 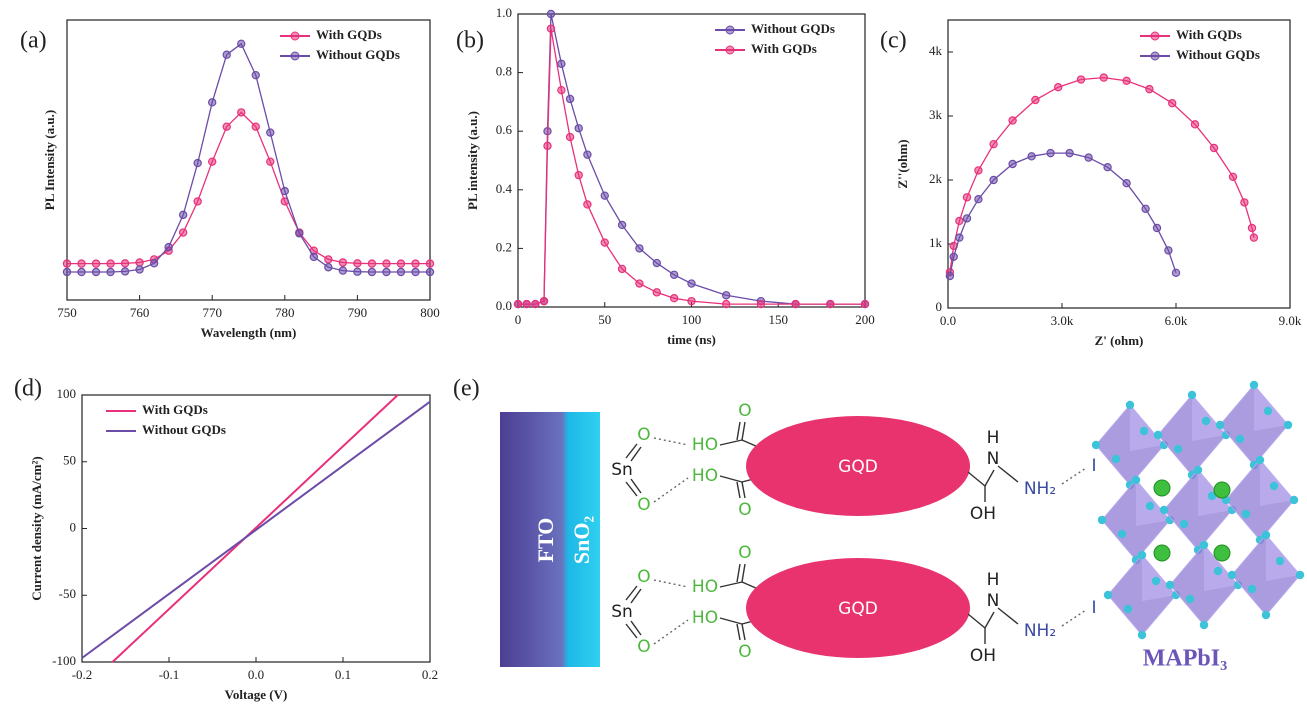 I want to click on y-axis-title: Z''(ohm), so click(x=902, y=163).